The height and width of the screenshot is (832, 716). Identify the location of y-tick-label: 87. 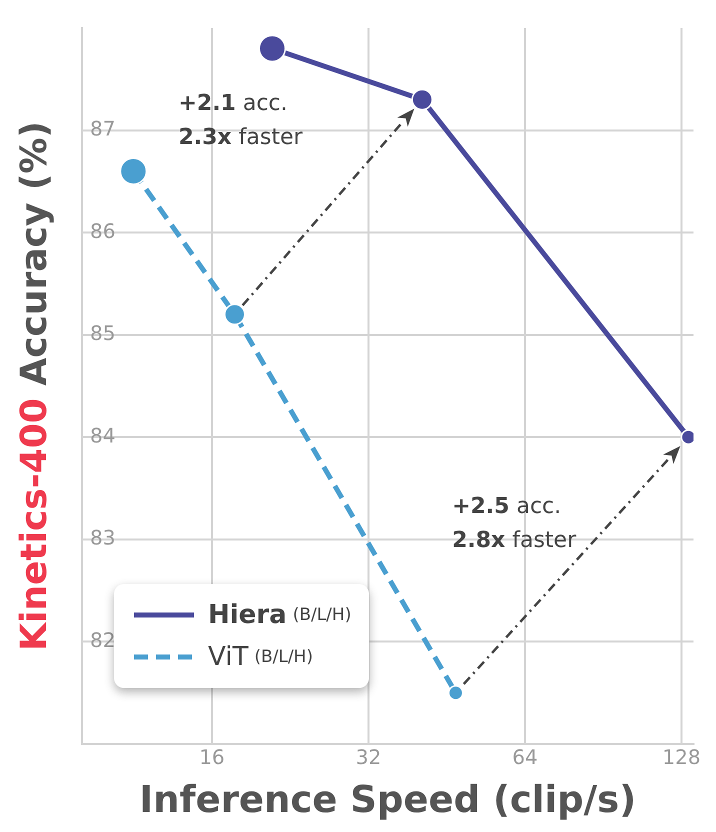
(103, 128).